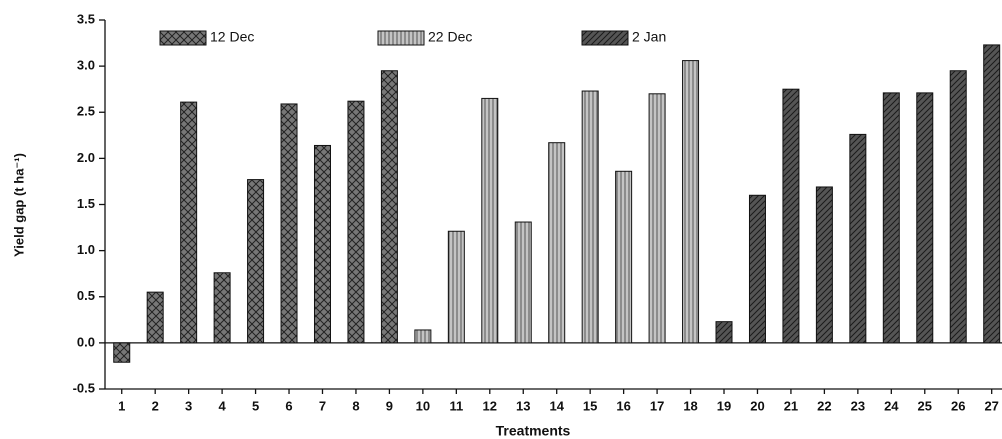  What do you see at coordinates (86, 157) in the screenshot?
I see `y-tick-label: 2.0` at bounding box center [86, 157].